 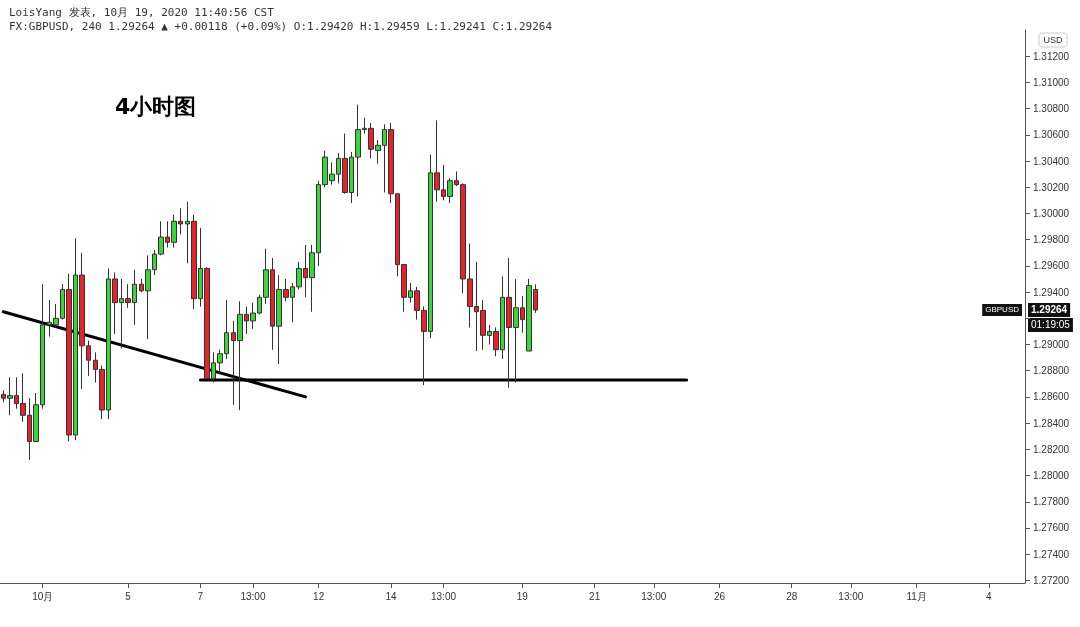 What do you see at coordinates (719, 596) in the screenshot?
I see `x-tick-label: 26` at bounding box center [719, 596].